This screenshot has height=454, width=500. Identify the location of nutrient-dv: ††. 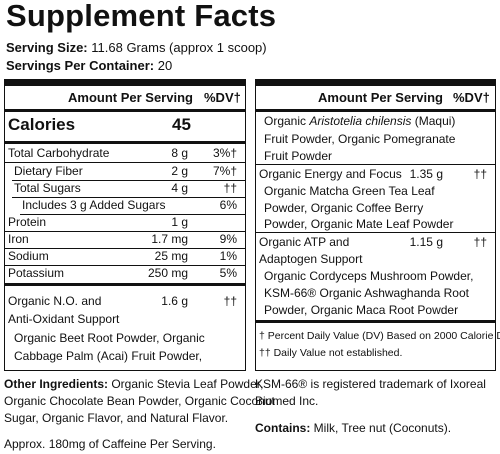
(230, 188).